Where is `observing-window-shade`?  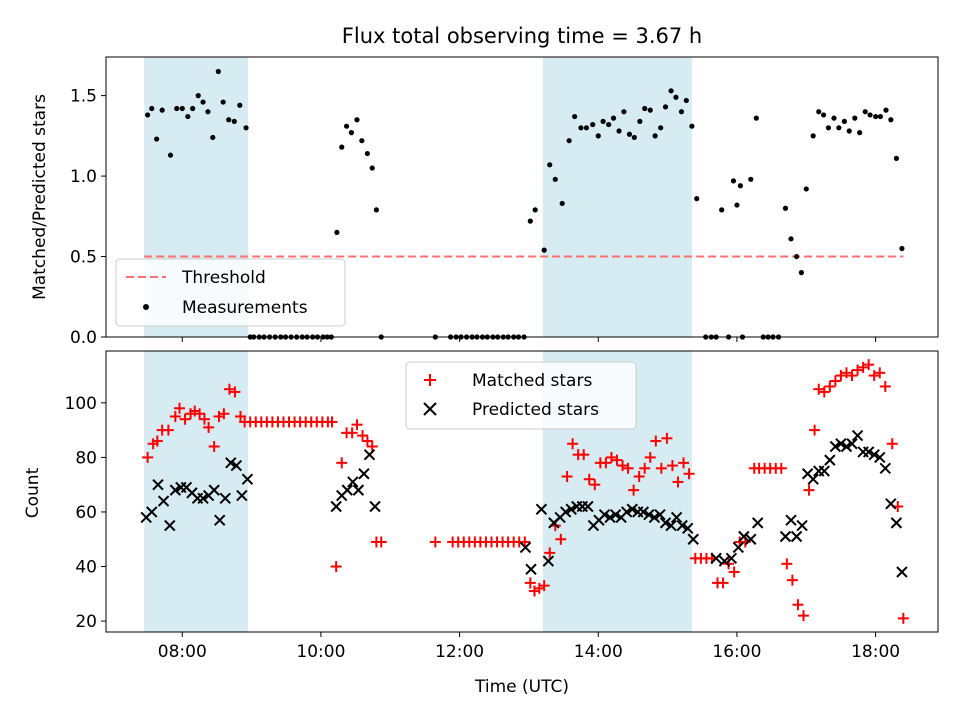 observing-window-shade is located at coordinates (196, 491).